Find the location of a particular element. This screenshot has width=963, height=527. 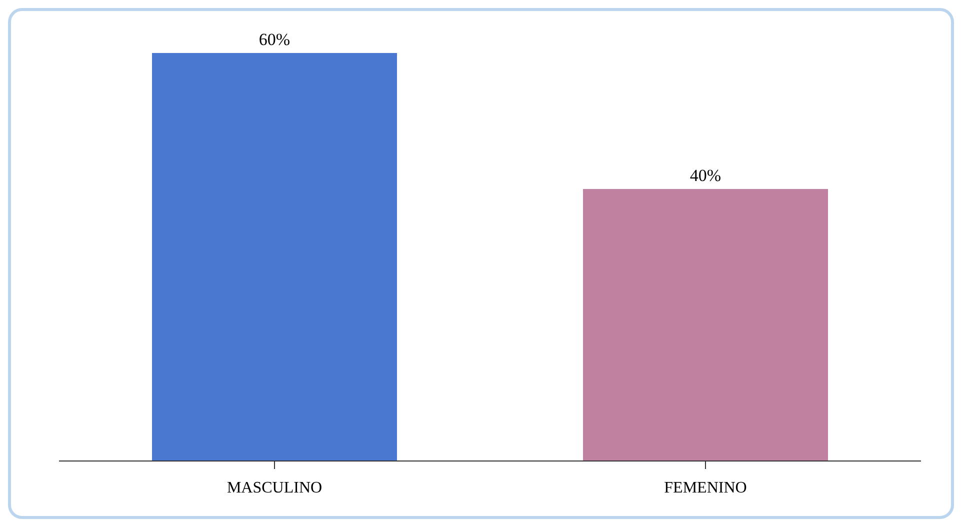

data-label: 60% is located at coordinates (274, 39).